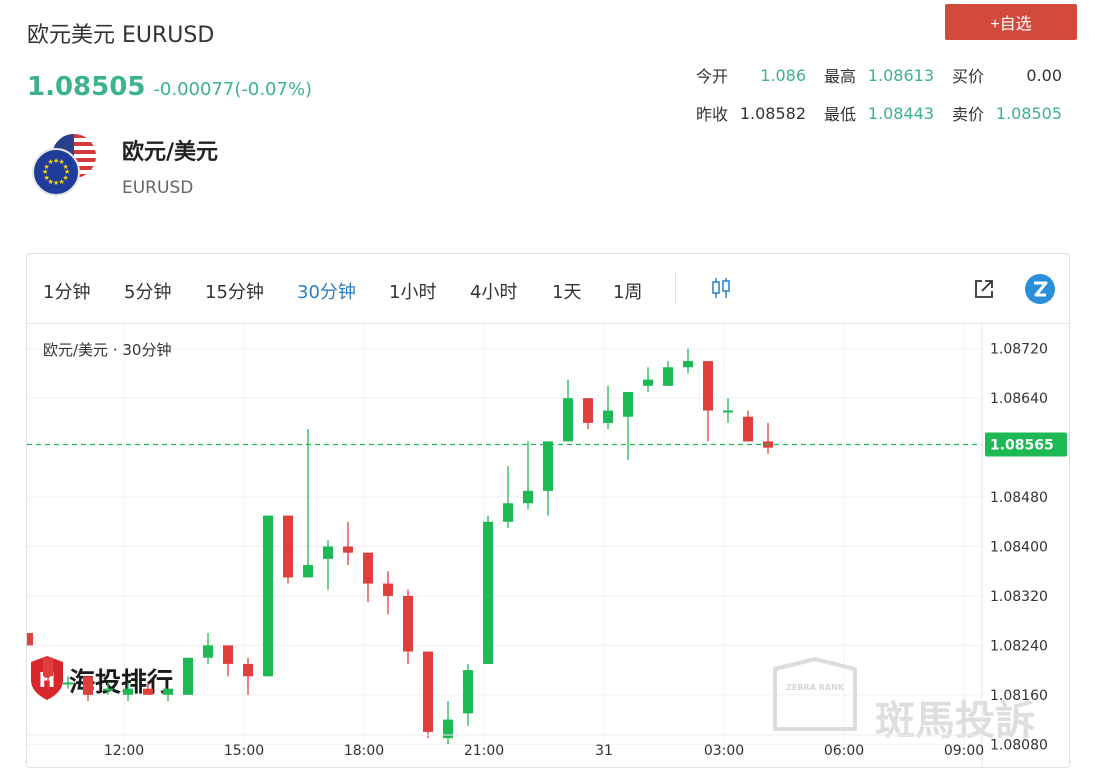 This screenshot has height=778, width=1095. Describe the element at coordinates (1044, 75) in the screenshot. I see `stat-value: 0.00` at that location.